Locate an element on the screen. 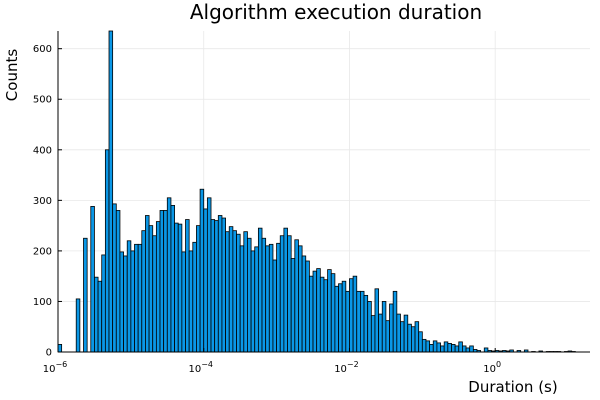 The height and width of the screenshot is (400, 600). y-tick-label: 100 is located at coordinates (42, 302).